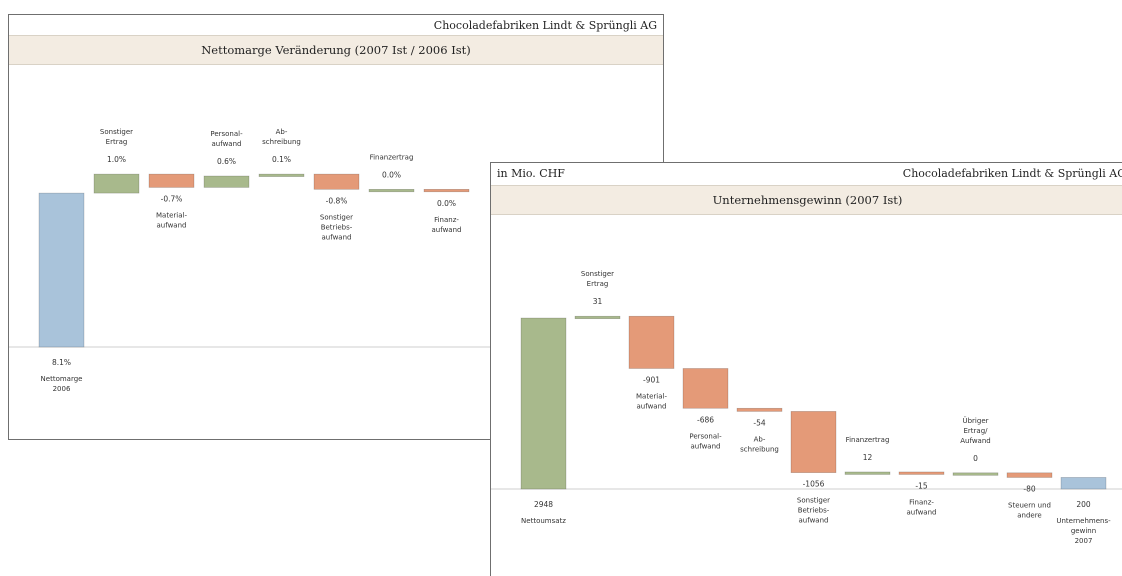 This screenshot has height=576, width=1122. I want to click on data-label: -1056, so click(814, 484).